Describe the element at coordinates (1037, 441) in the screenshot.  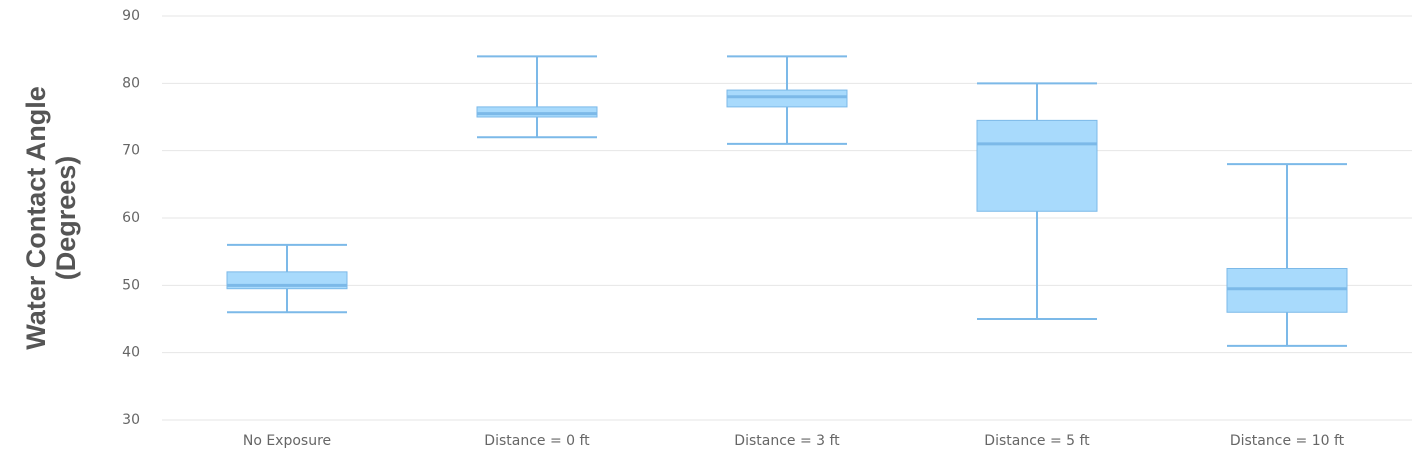
I see `x-tick-label: Distance = 5 ft` at that location.